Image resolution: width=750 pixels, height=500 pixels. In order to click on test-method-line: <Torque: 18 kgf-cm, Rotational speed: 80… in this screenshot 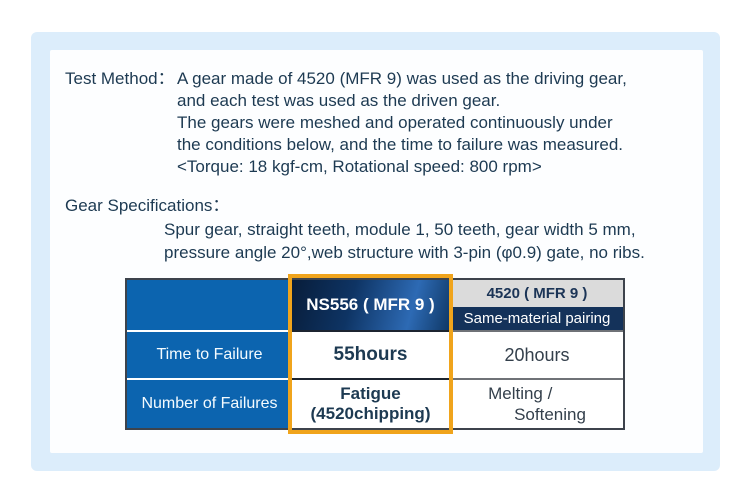, I will do `click(359, 166)`.